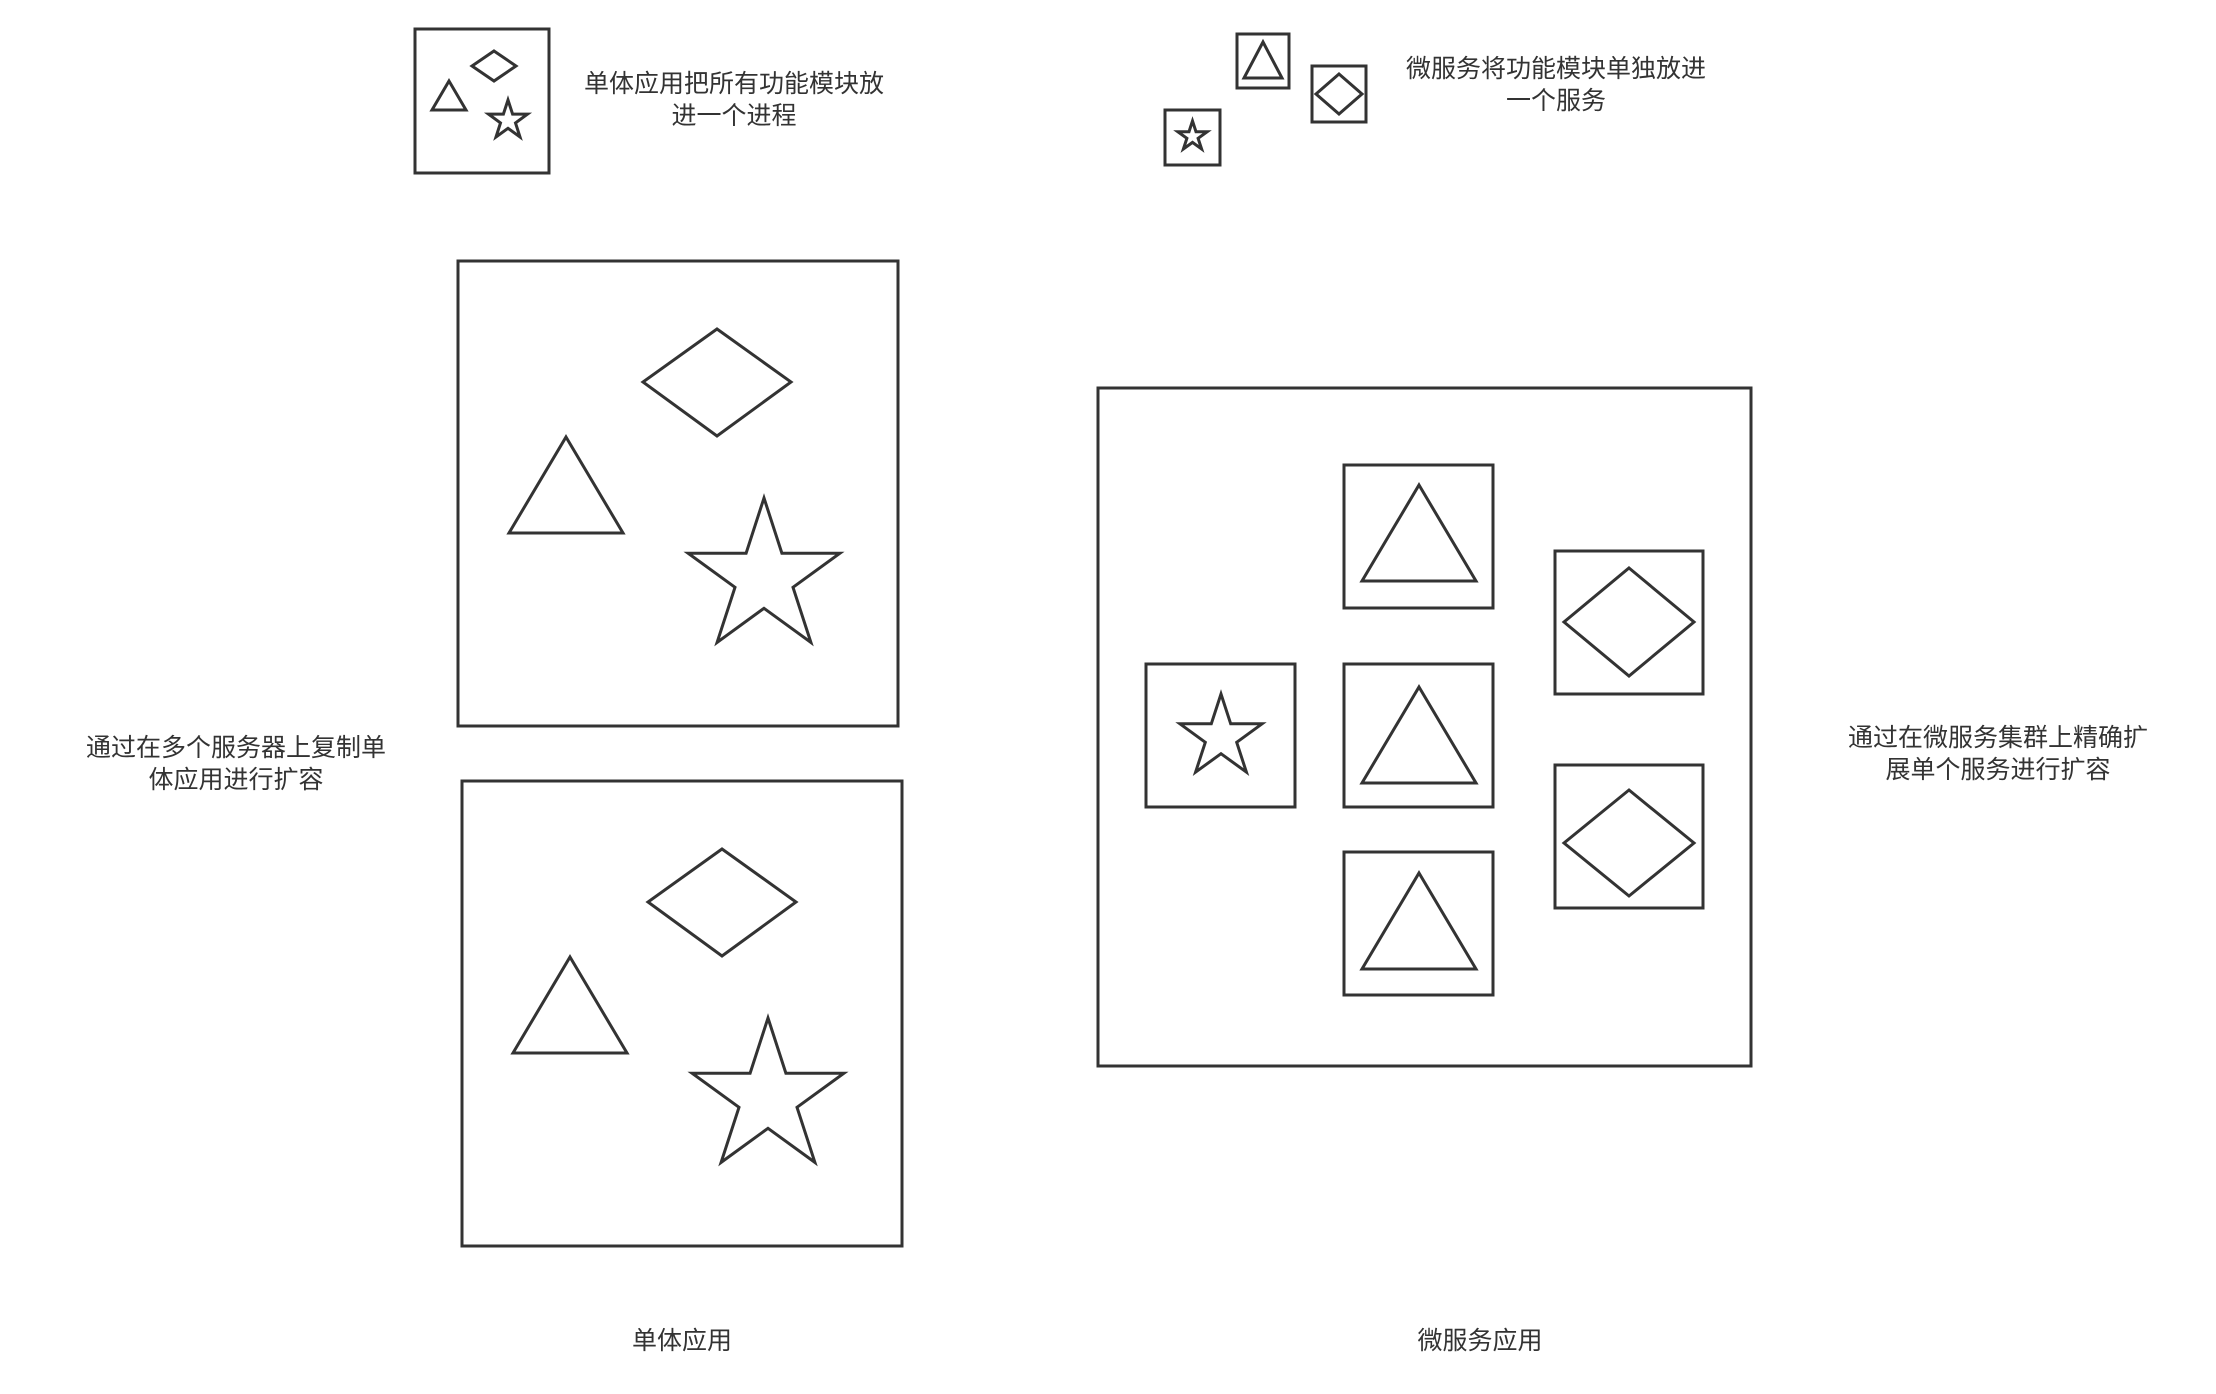 This screenshot has width=2216, height=1394. I want to click on service-box-triangle, so click(1263, 61).